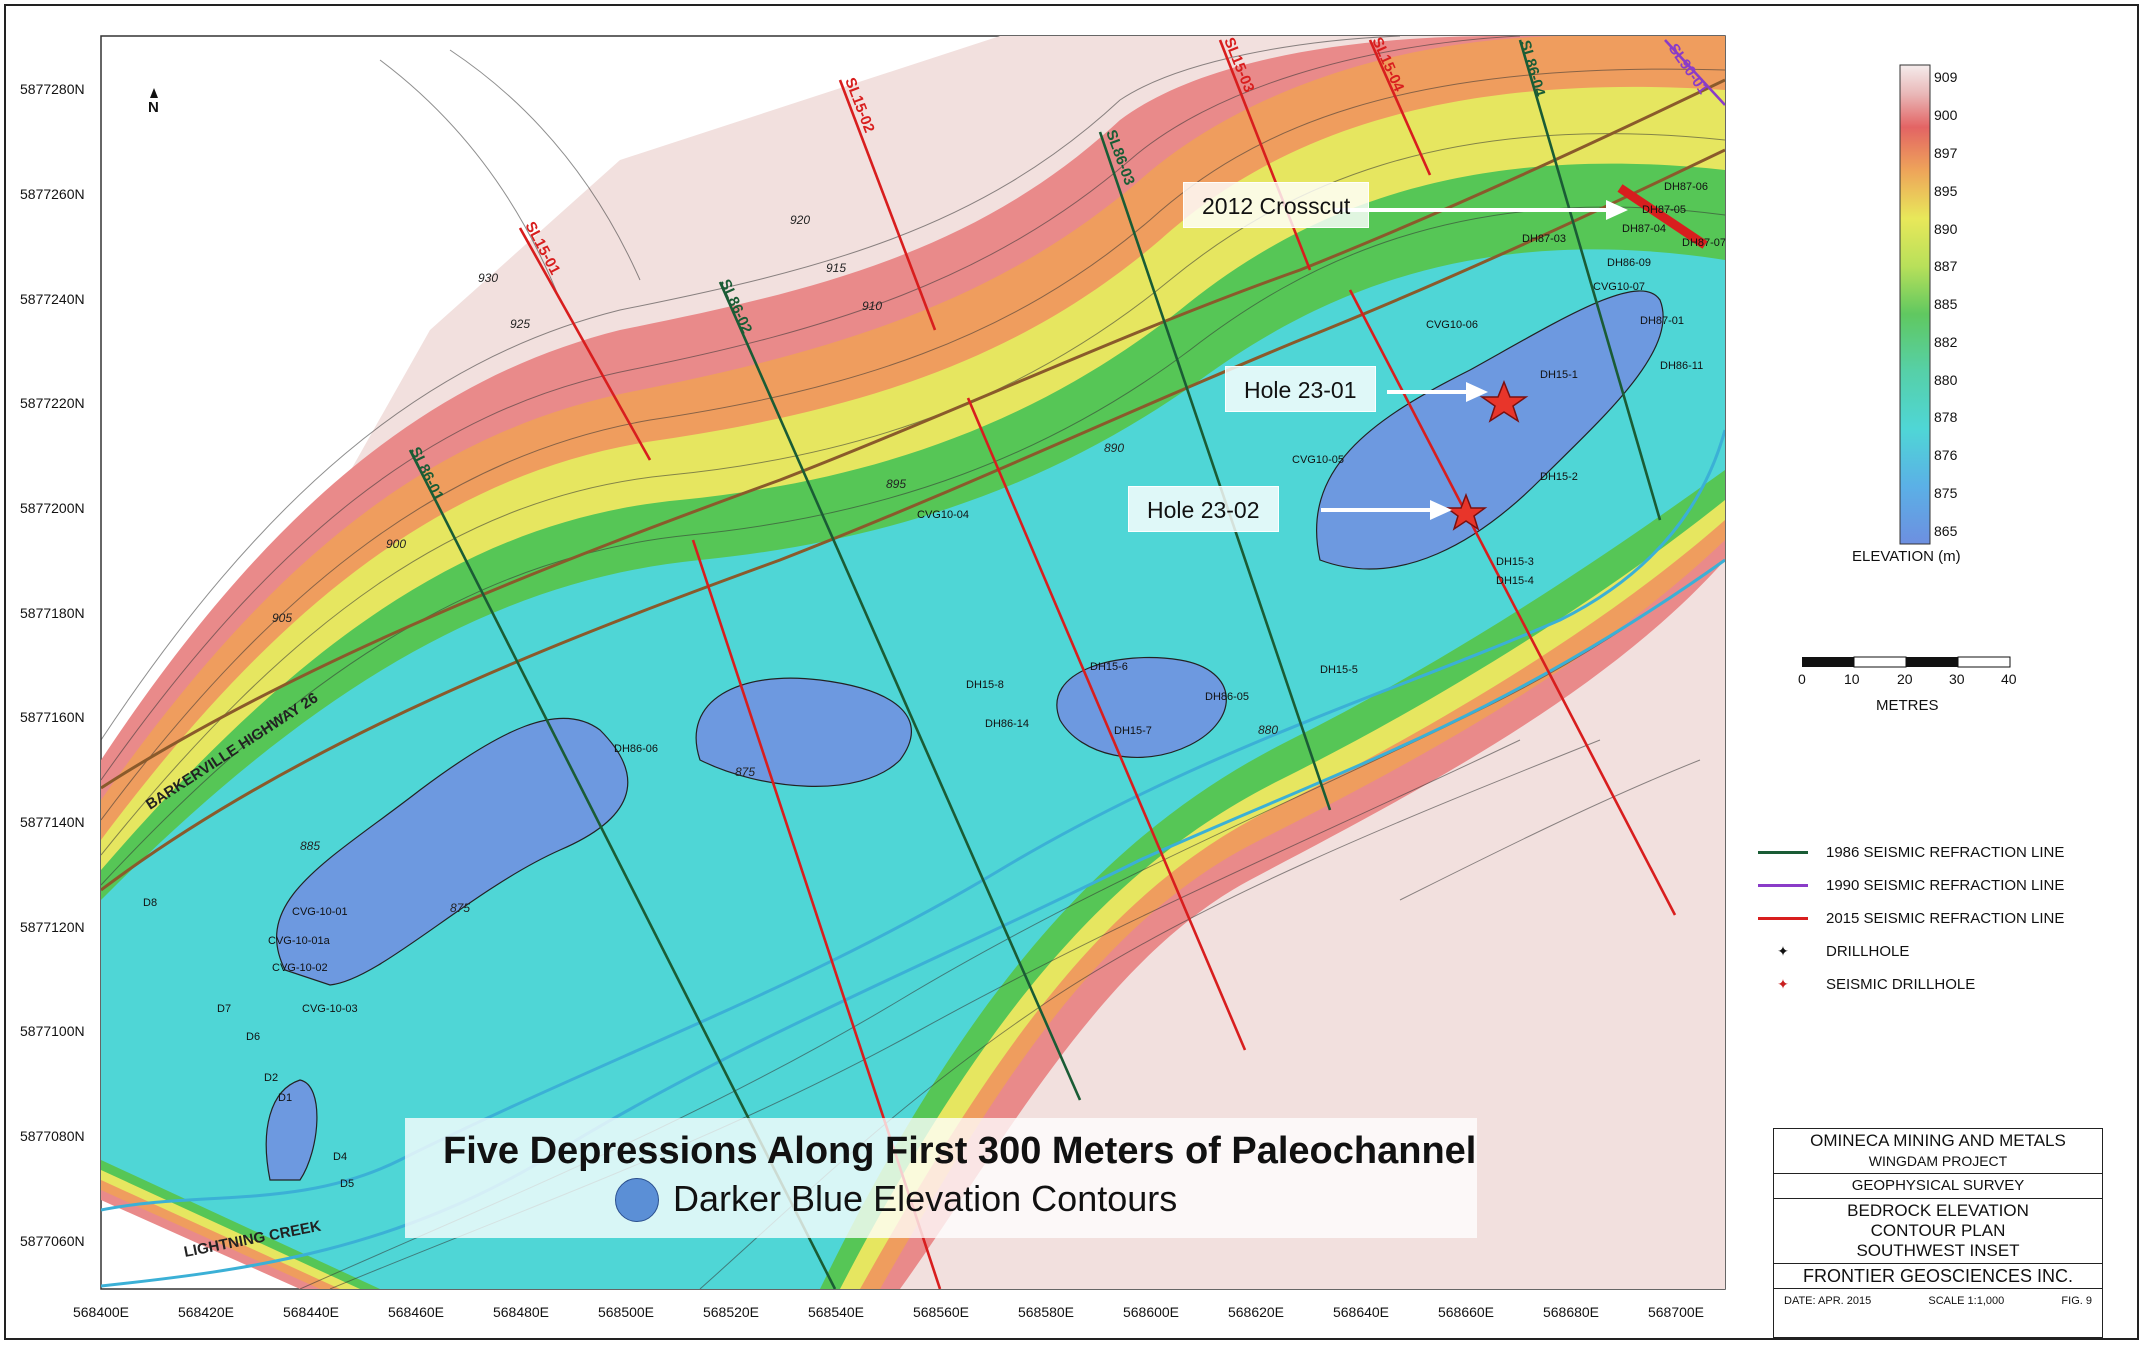 The height and width of the screenshot is (1346, 2145). I want to click on drillhole: D5, so click(347, 1184).